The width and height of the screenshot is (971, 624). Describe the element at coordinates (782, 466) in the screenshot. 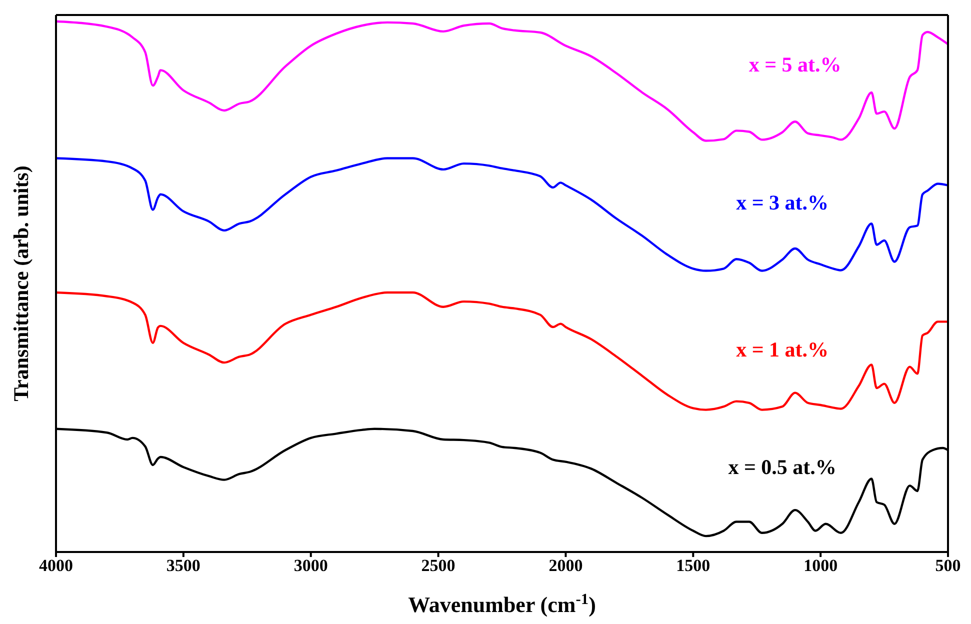

I see `series-label: x = 0.5 at.%` at that location.